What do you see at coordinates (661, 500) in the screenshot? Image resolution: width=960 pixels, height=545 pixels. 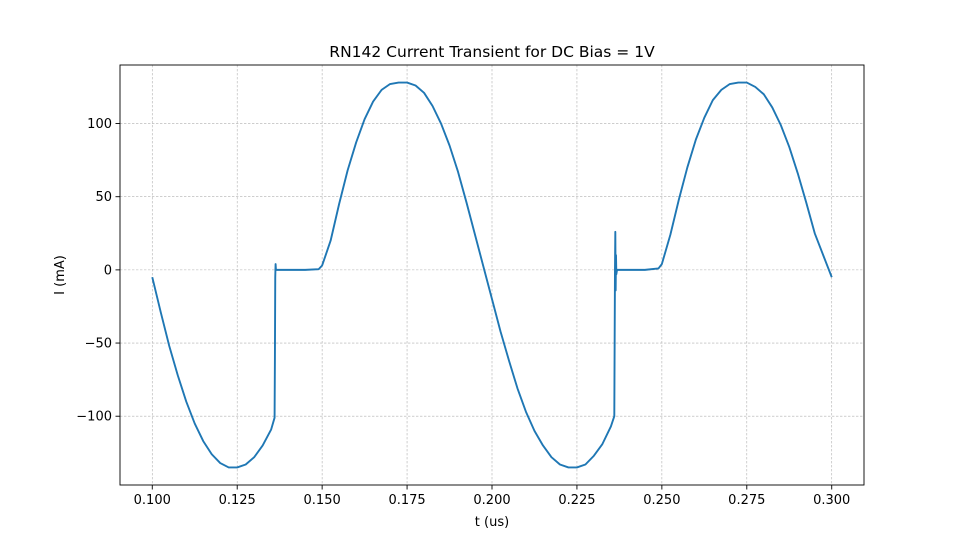 I see `x-tick-label-6: 0.250` at bounding box center [661, 500].